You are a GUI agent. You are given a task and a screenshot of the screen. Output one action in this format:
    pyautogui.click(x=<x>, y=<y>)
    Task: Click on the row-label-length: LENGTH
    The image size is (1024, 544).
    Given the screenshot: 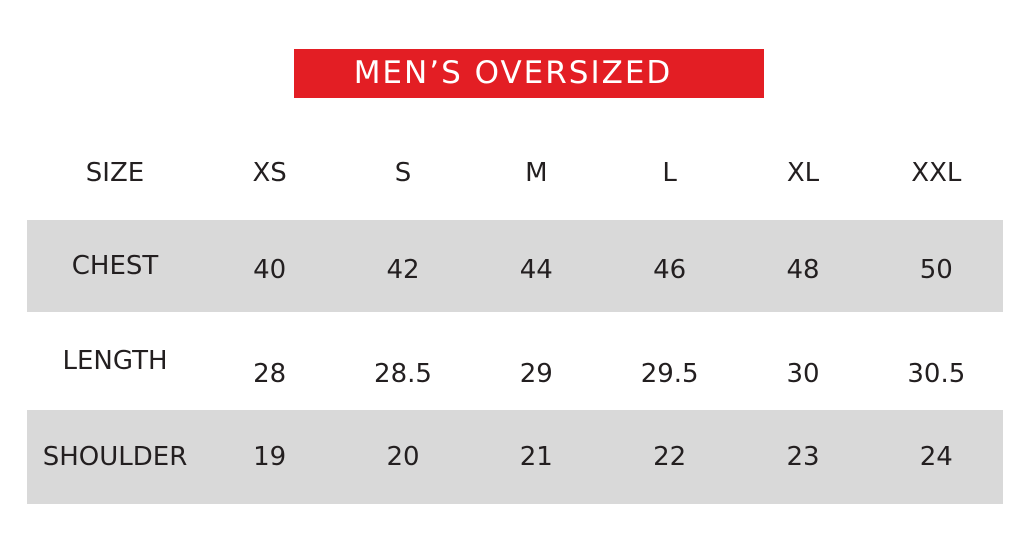 What is the action you would take?
    pyautogui.click(x=115, y=361)
    